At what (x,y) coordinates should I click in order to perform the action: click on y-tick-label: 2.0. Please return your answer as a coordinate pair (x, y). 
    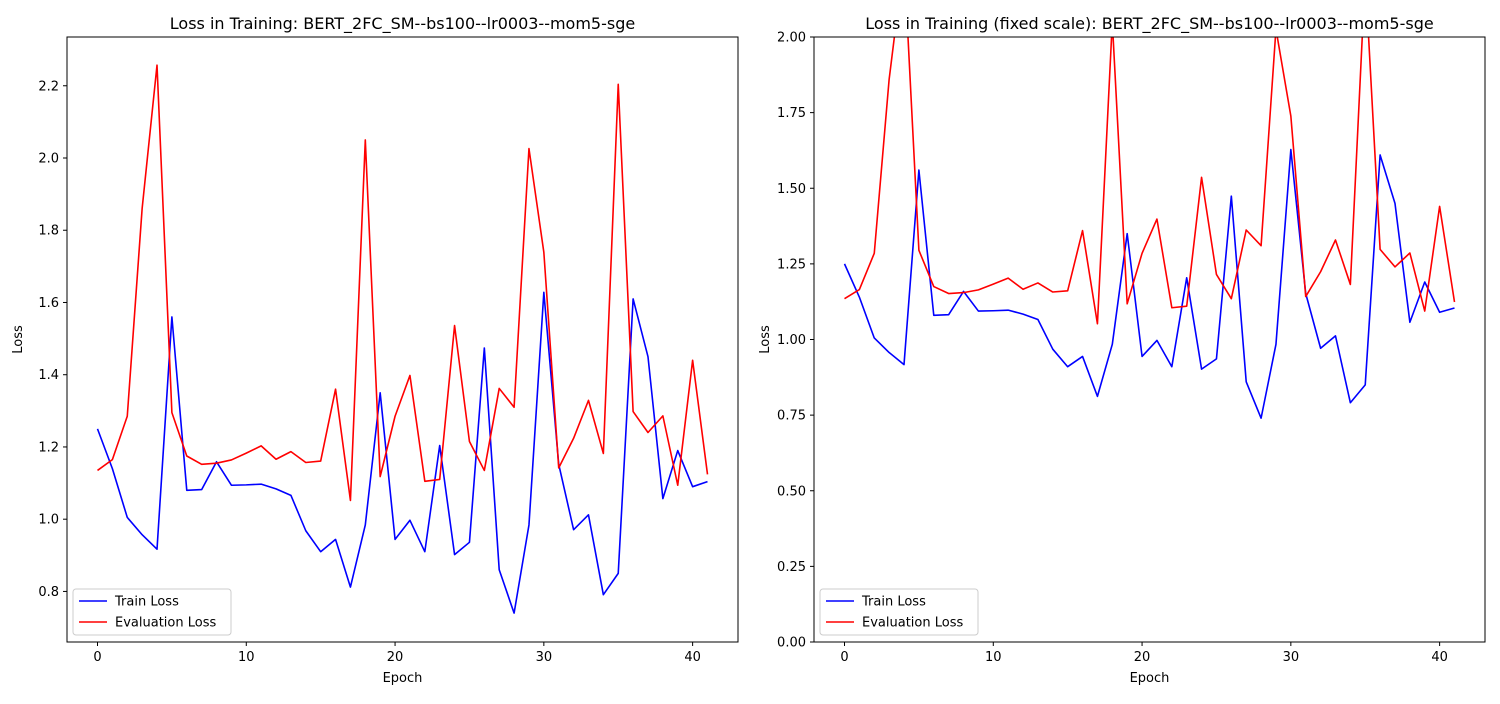
    Looking at the image, I should click on (48, 159).